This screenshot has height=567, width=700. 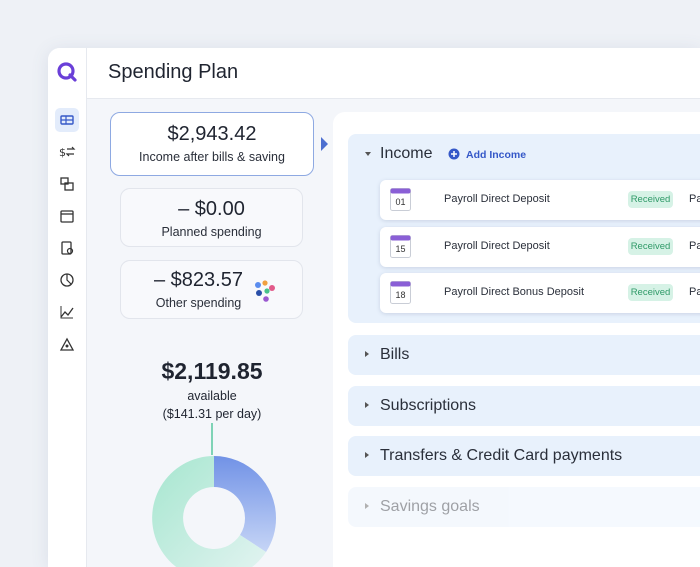 What do you see at coordinates (214, 495) in the screenshot?
I see `donut-chart` at bounding box center [214, 495].